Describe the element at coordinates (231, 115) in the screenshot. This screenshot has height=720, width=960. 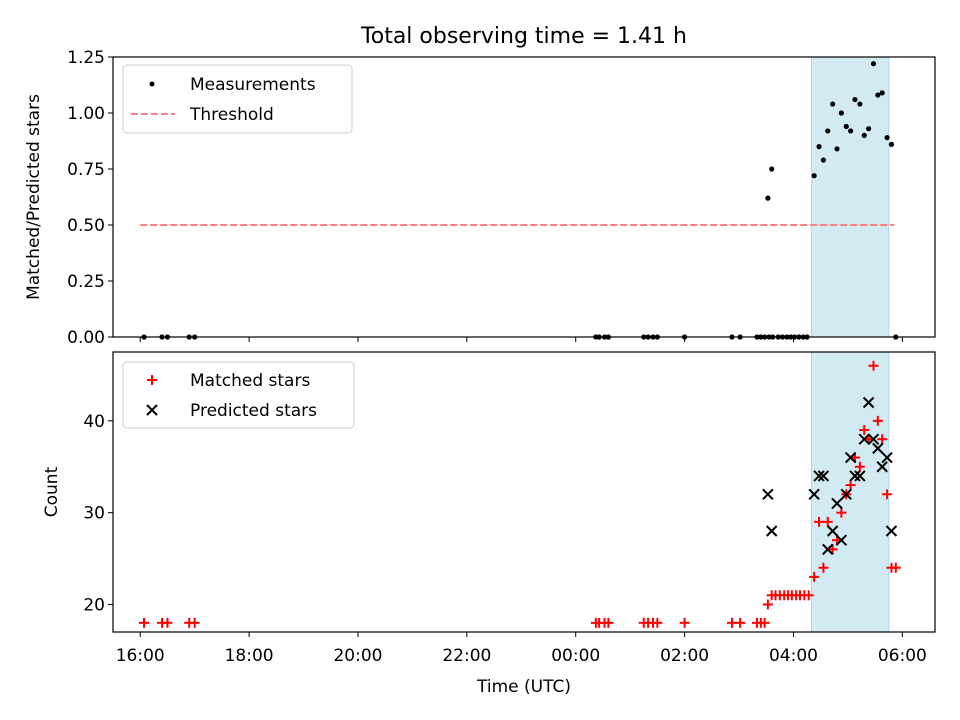
I see `legend-label-threshold: Threshold` at that location.